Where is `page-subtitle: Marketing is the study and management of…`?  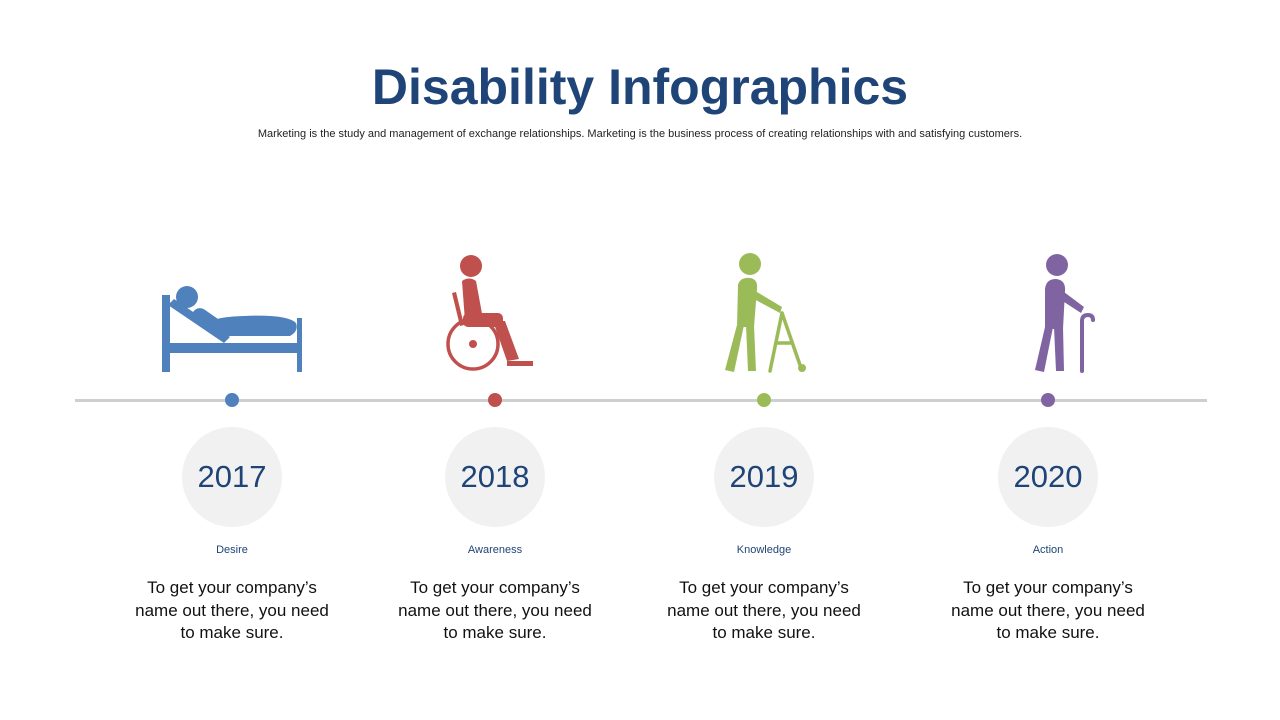 page-subtitle: Marketing is the study and management of… is located at coordinates (640, 134).